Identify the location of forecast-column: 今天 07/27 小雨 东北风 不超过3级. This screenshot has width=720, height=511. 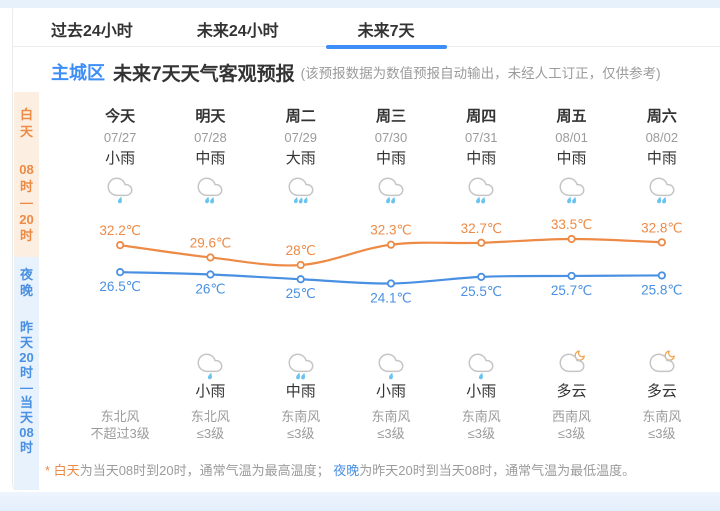
(120, 273).